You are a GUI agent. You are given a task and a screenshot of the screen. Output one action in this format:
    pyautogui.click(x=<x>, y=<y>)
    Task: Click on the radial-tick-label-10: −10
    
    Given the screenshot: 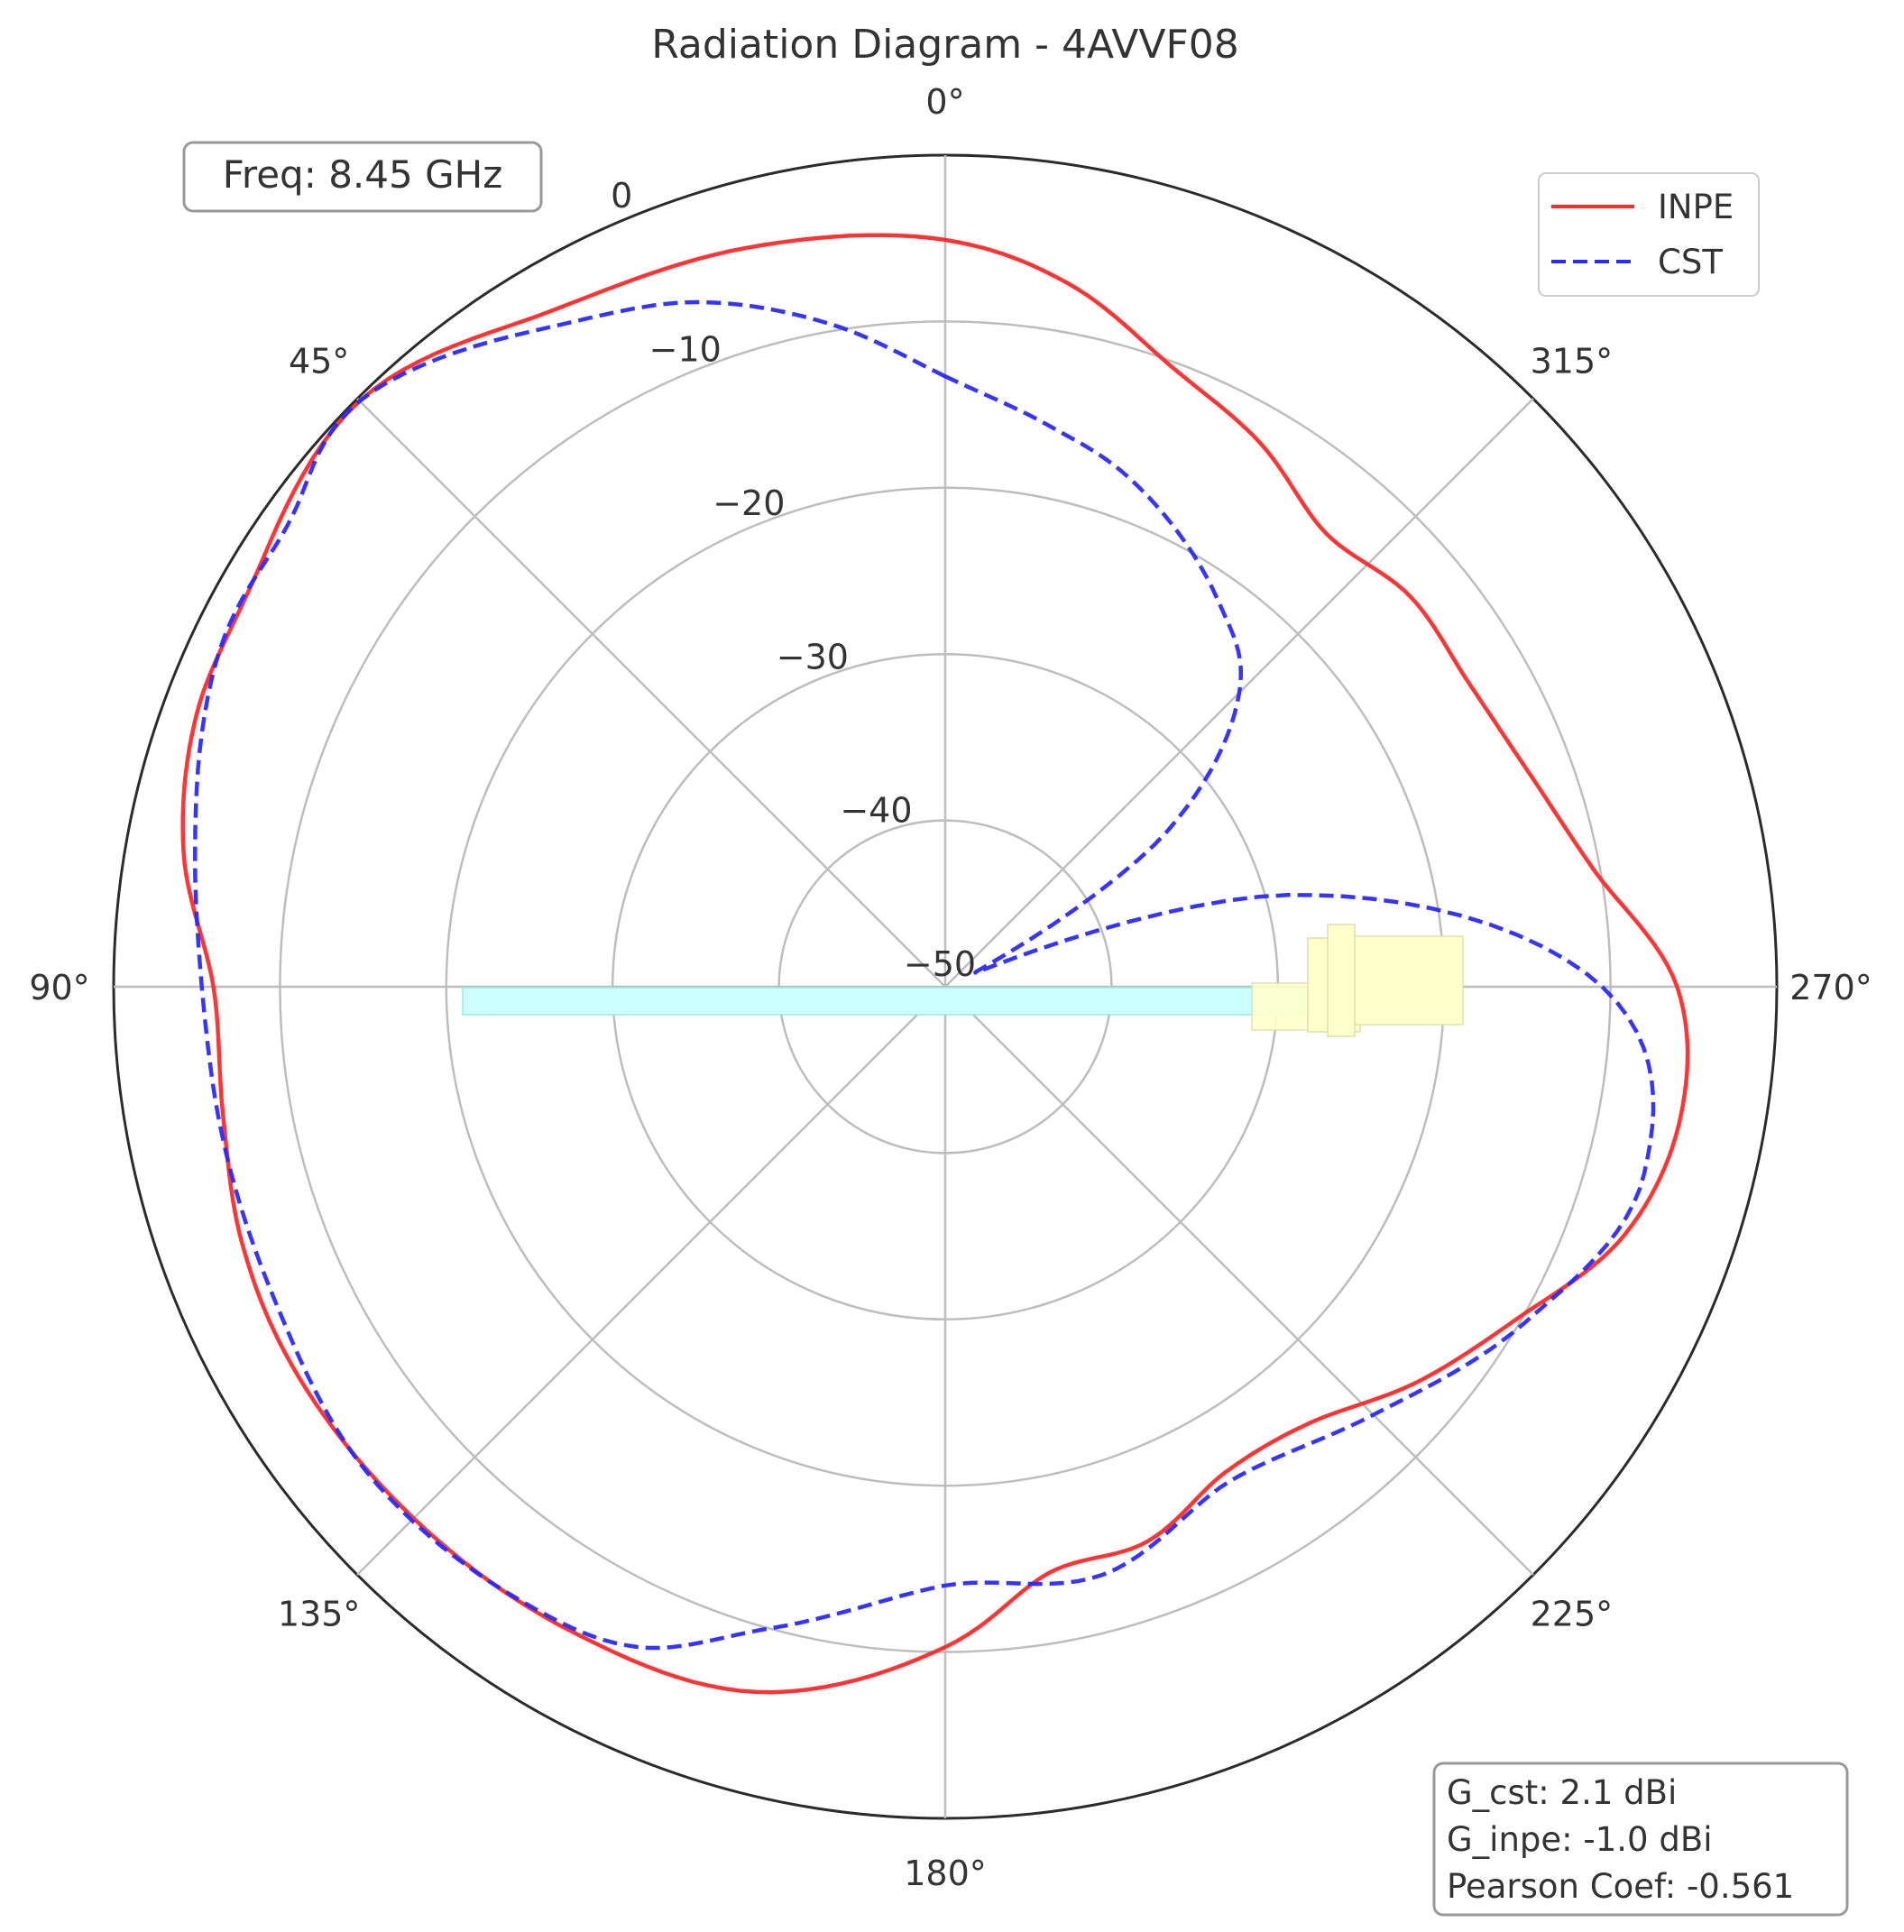 What is the action you would take?
    pyautogui.click(x=685, y=350)
    